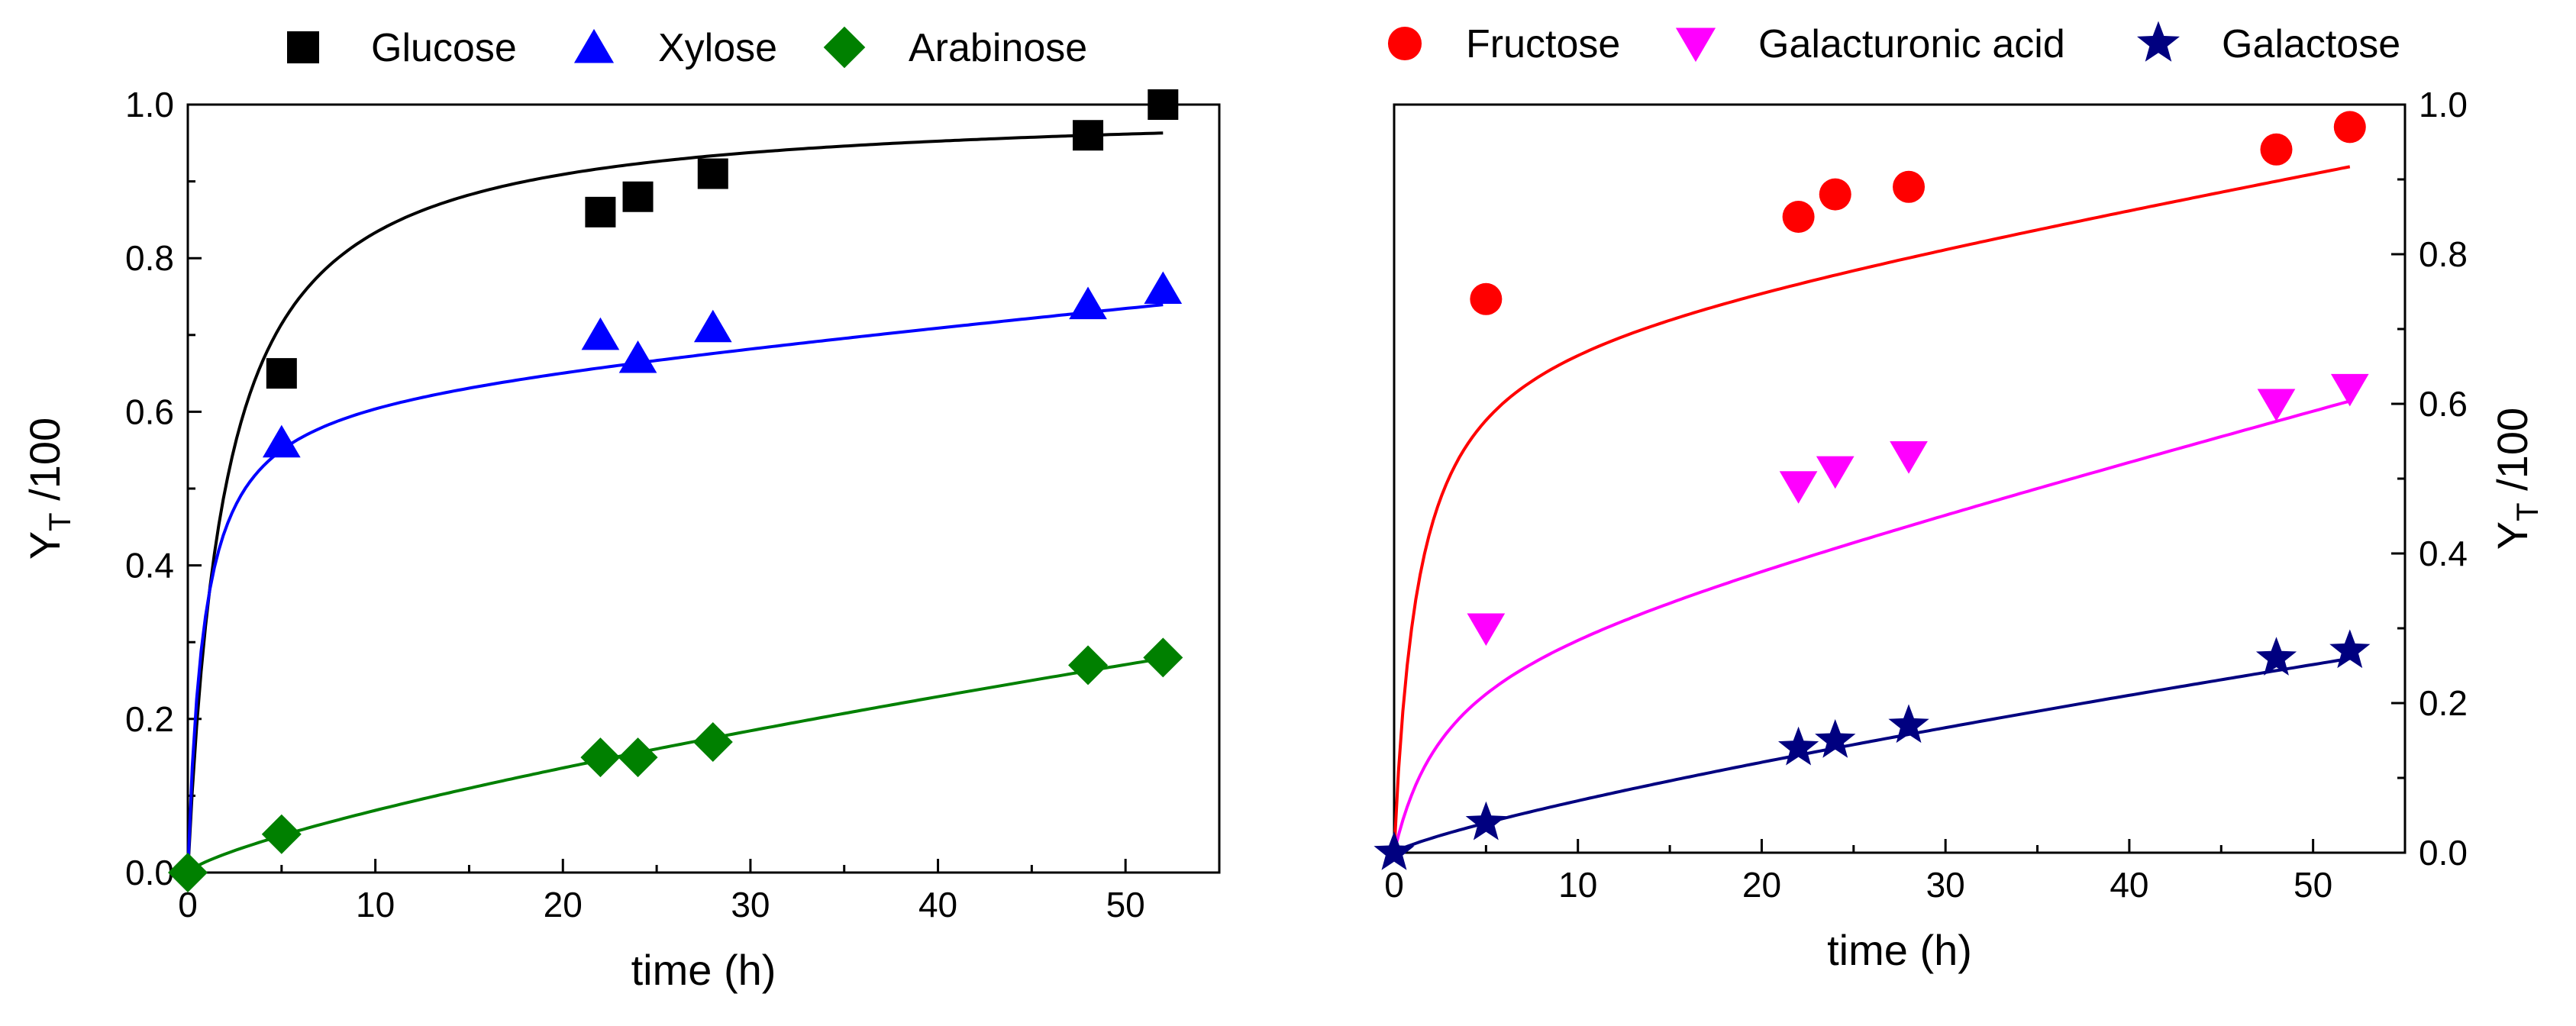  Describe the element at coordinates (998, 48) in the screenshot. I see `arabinose-legend-label: Arabinose` at that location.